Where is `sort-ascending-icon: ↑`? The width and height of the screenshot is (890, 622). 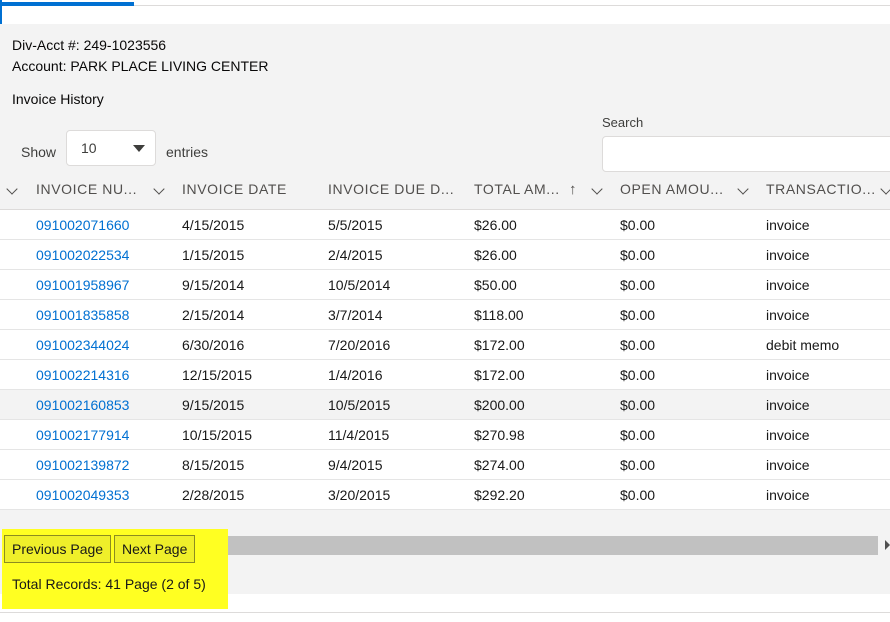
sort-ascending-icon: ↑ is located at coordinates (573, 189).